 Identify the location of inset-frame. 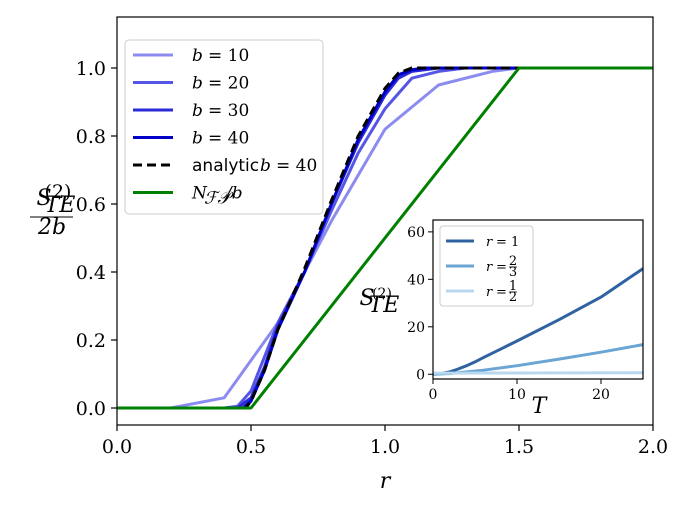
(538, 299).